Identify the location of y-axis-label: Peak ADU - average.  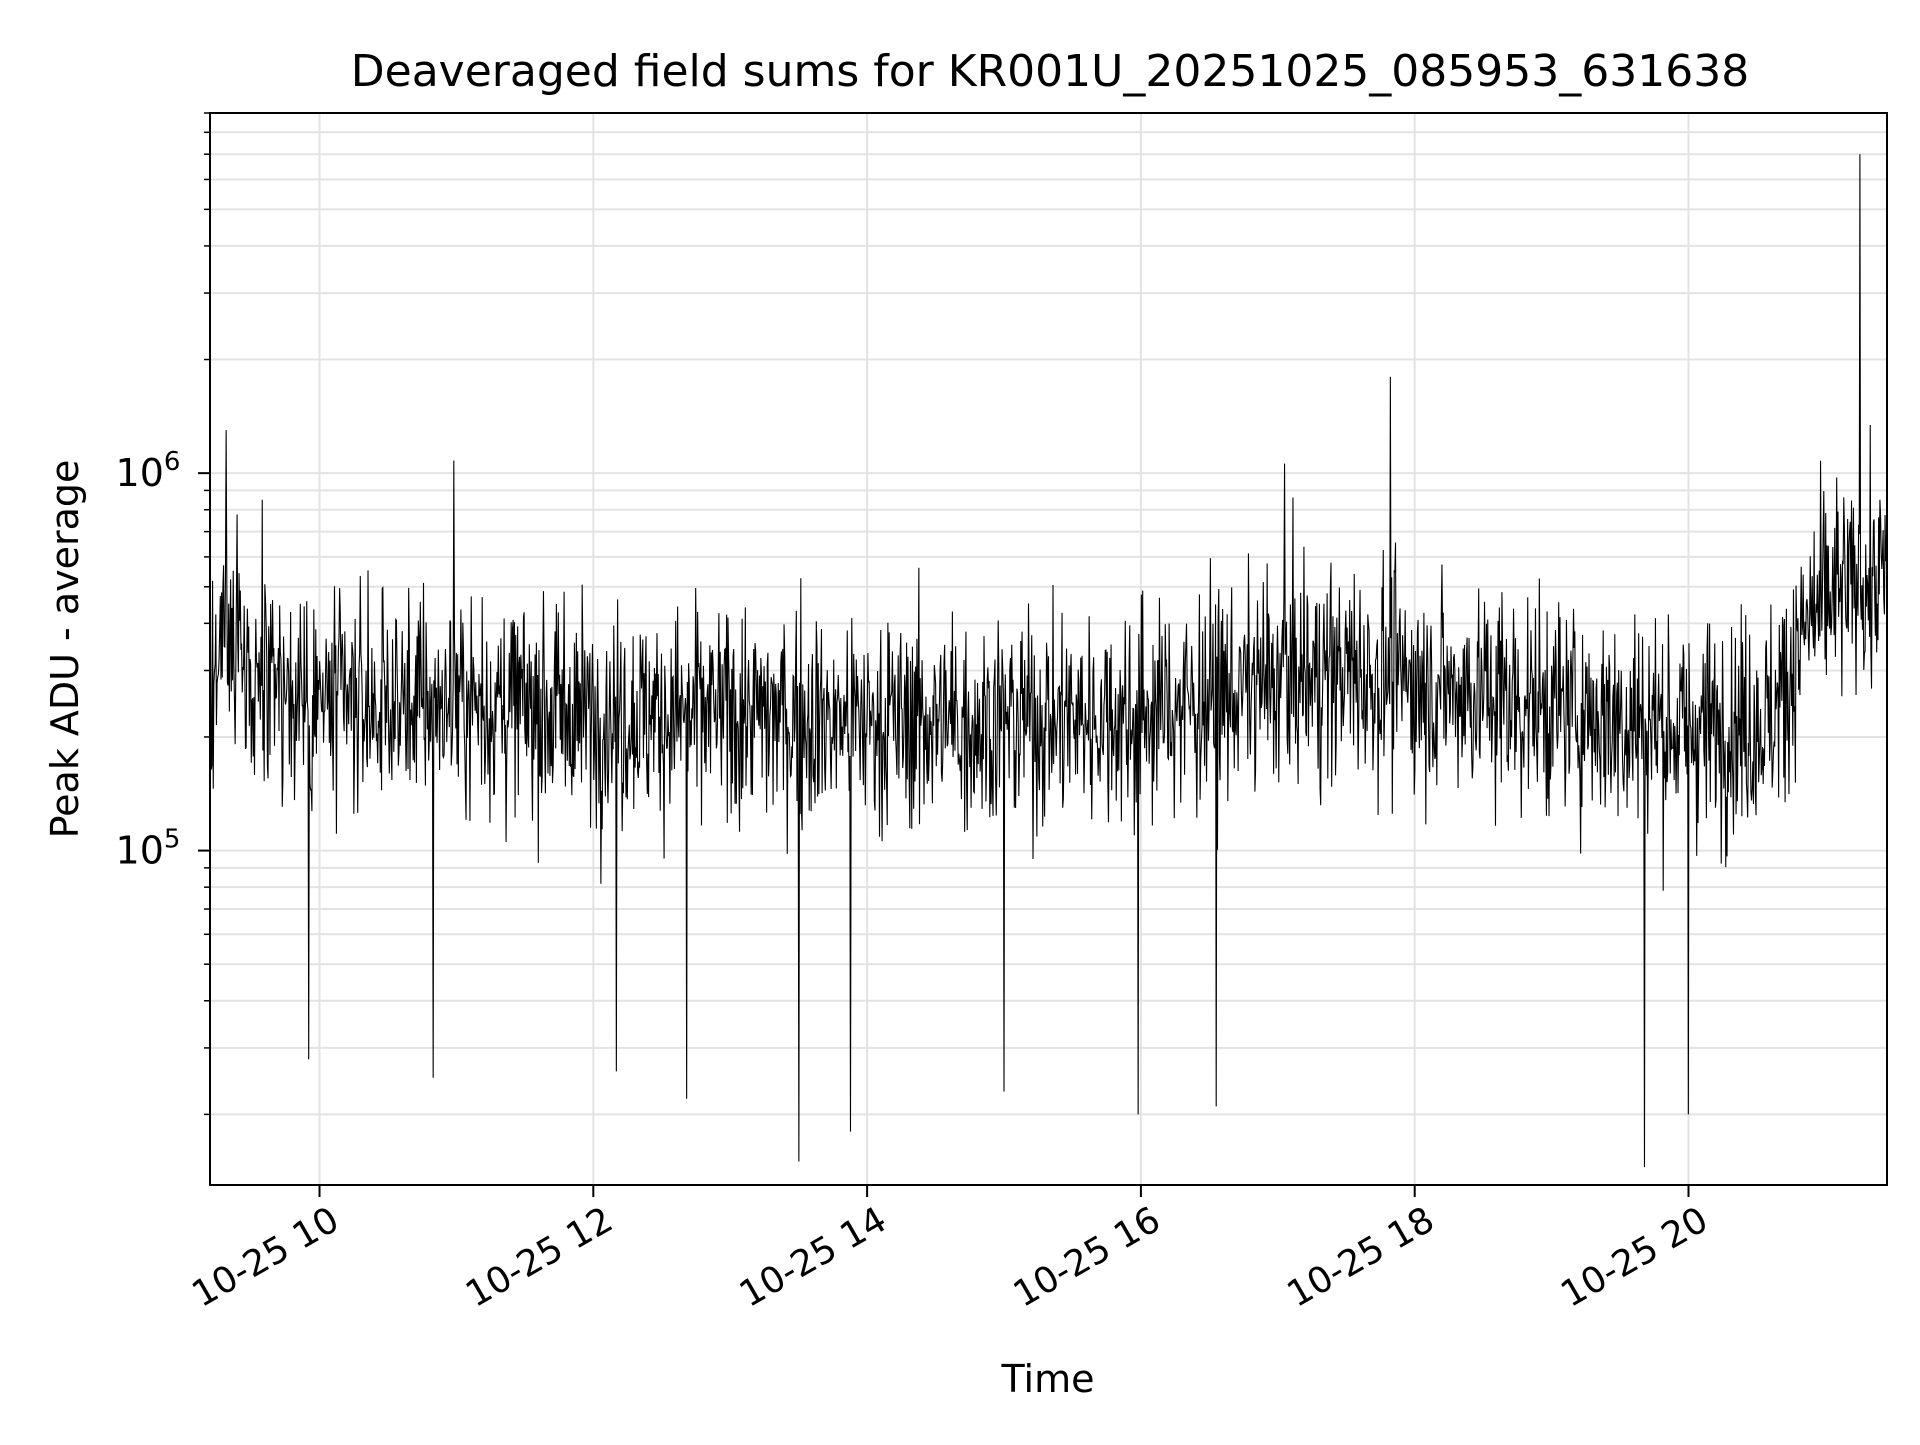
(65, 649).